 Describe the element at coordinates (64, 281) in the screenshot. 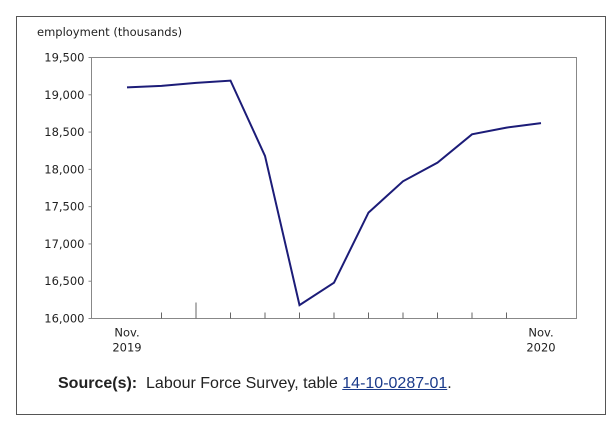

I see `y-tick-label: 16,500` at that location.